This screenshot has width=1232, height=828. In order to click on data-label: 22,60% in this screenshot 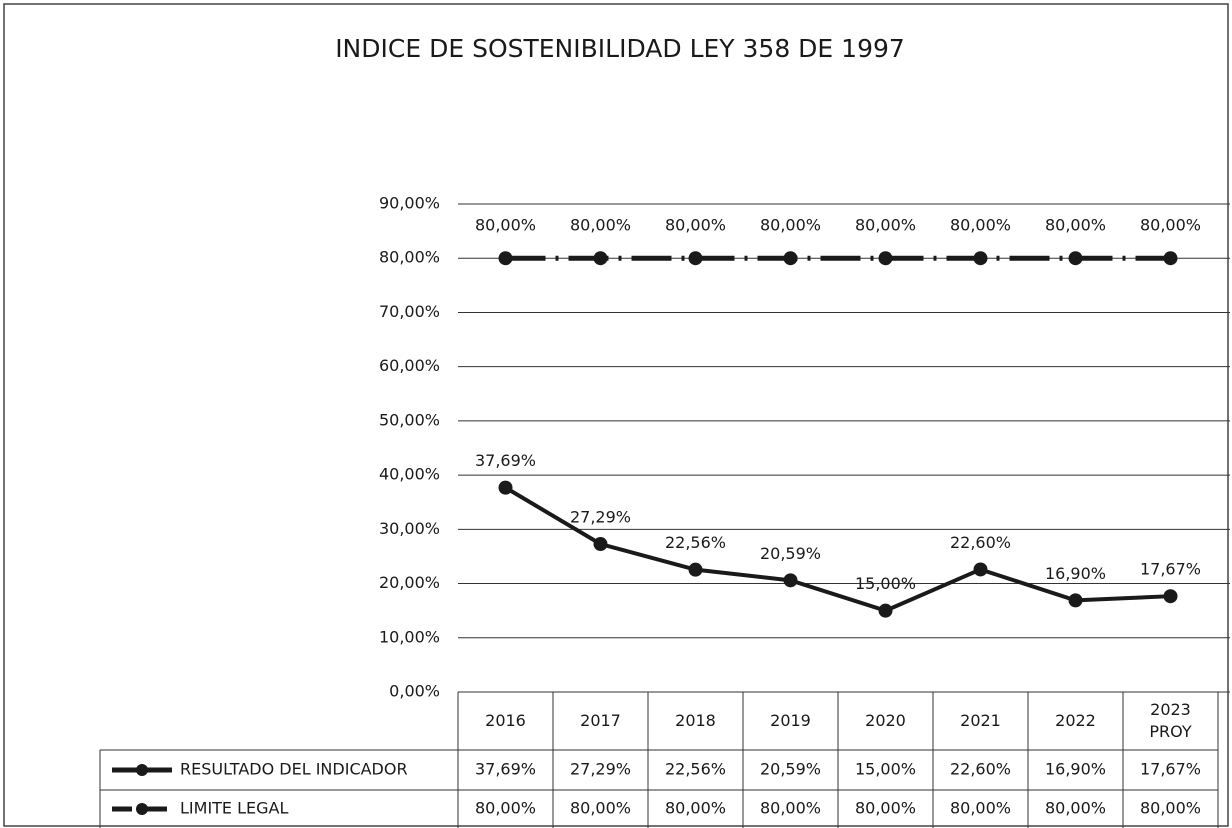, I will do `click(980, 542)`.